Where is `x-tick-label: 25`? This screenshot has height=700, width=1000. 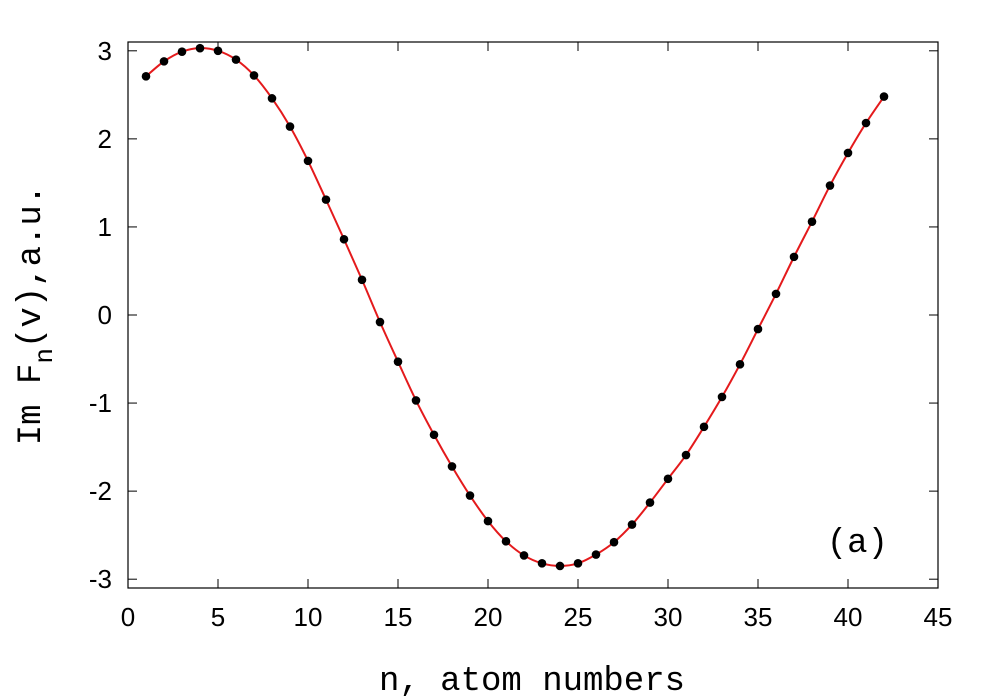
x-tick-label: 25 is located at coordinates (578, 617).